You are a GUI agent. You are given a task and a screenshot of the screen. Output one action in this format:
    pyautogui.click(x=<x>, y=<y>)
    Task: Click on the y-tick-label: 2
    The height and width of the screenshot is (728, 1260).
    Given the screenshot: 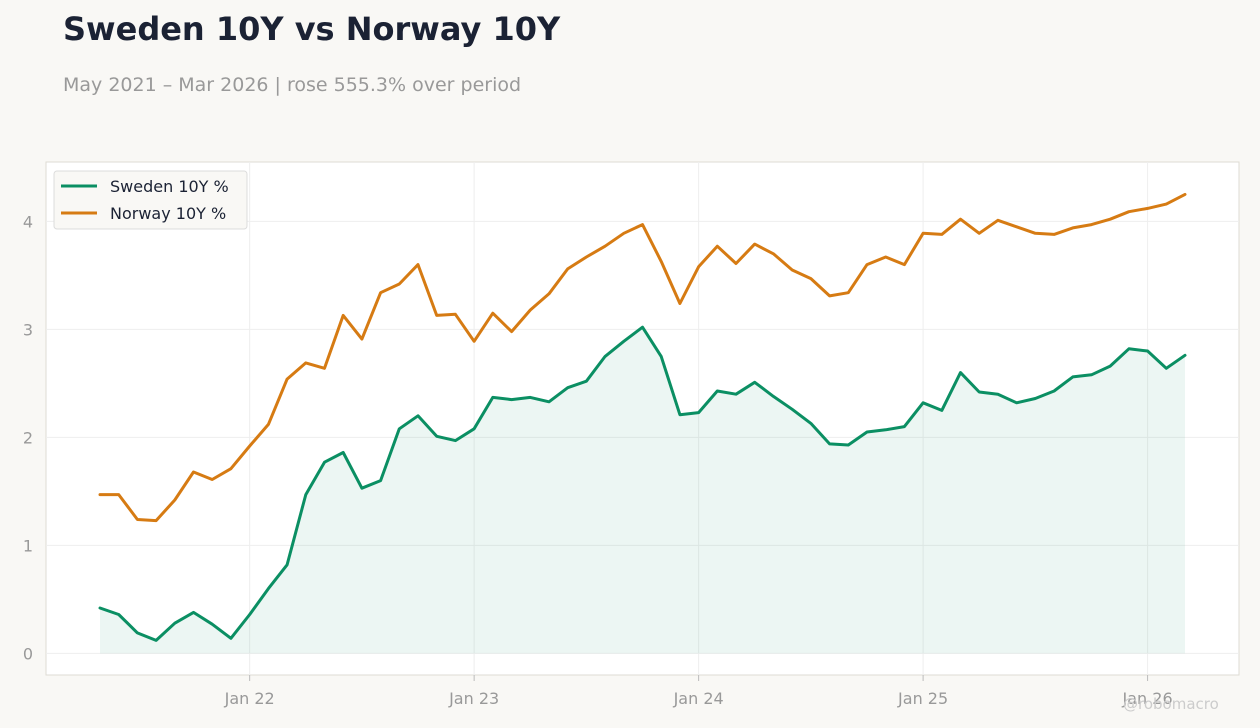 What is the action you would take?
    pyautogui.click(x=28, y=437)
    